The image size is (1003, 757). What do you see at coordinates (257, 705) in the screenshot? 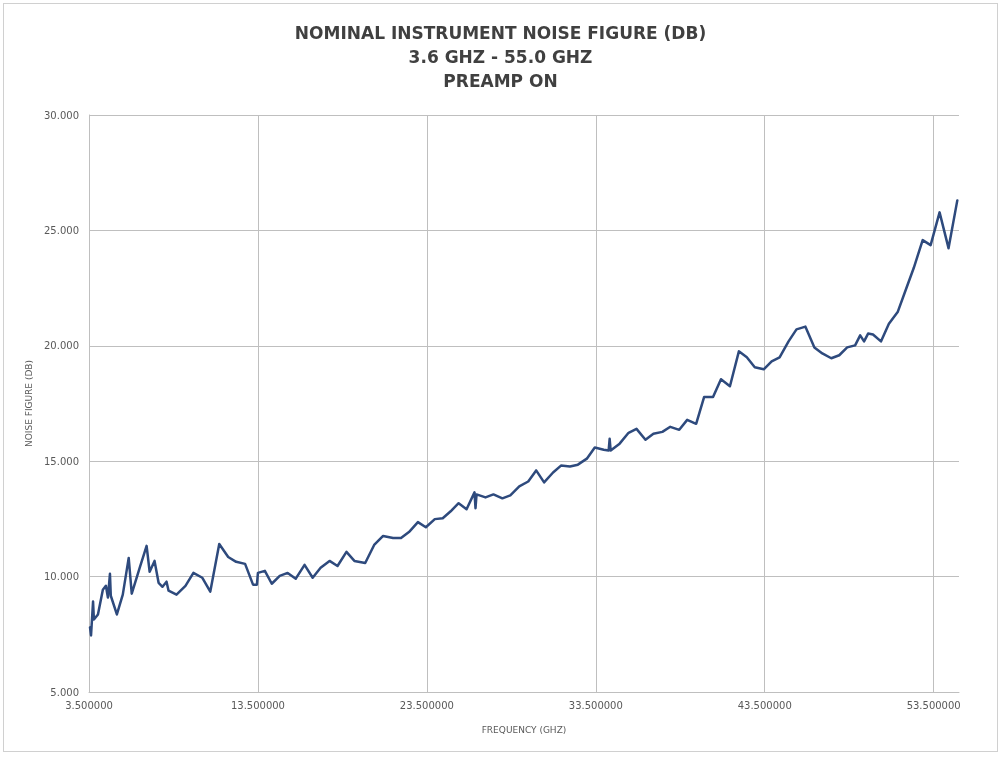
I see `x-tick-label: 13.500000` at bounding box center [257, 705].